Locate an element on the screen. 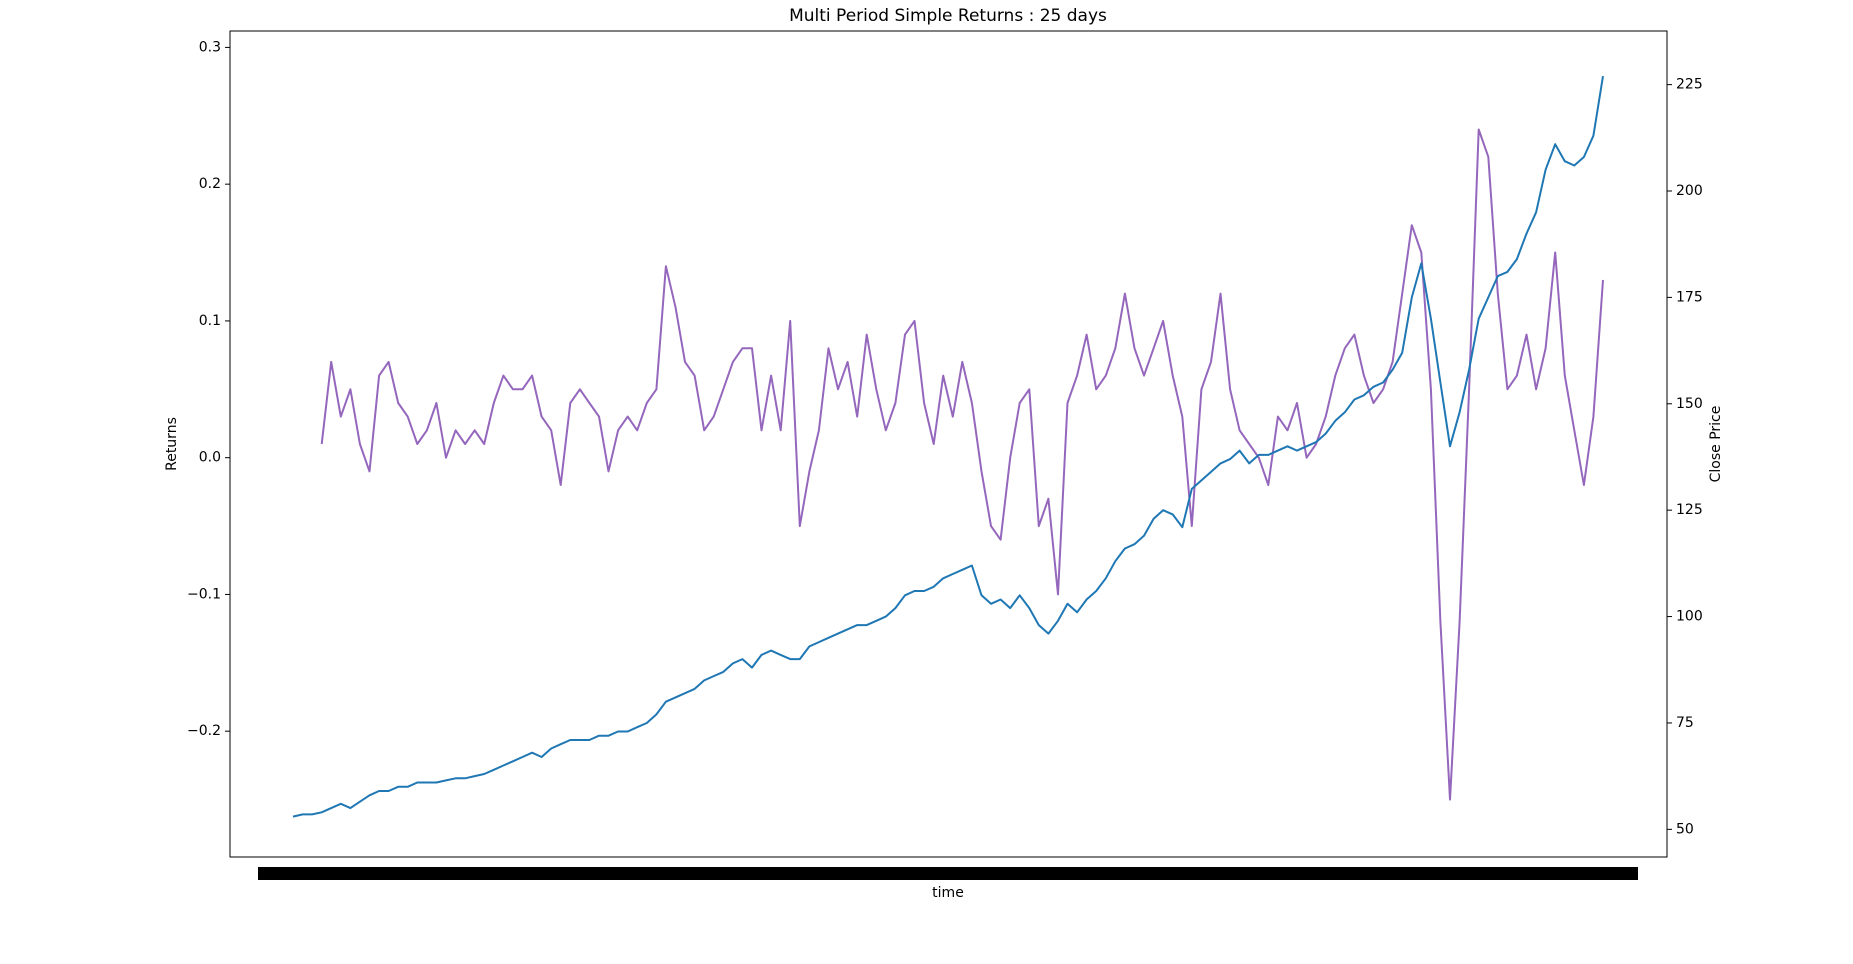  y2-tick-label: 225 is located at coordinates (1689, 85).